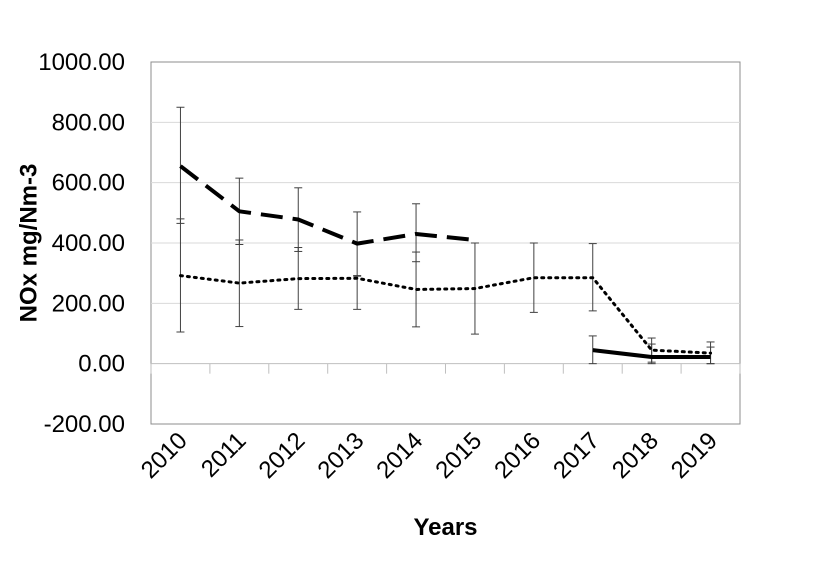 The height and width of the screenshot is (585, 829). Describe the element at coordinates (88, 303) in the screenshot. I see `y-tick-label: 200.00` at that location.